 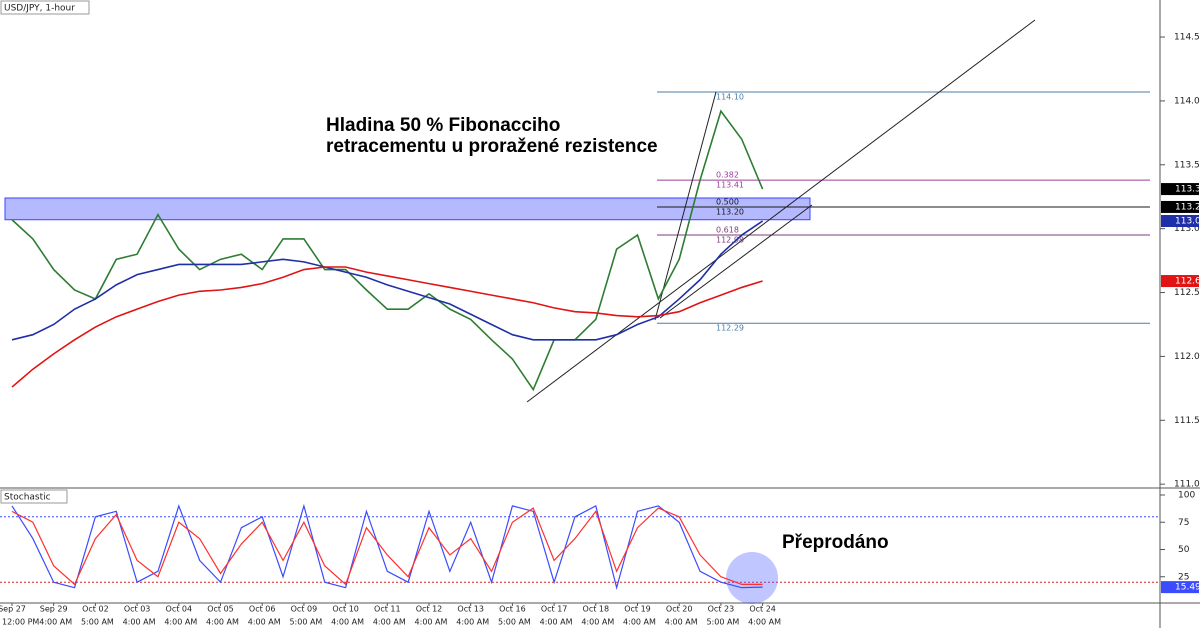 What do you see at coordinates (685, 206) in the screenshot?
I see `swing-line` at bounding box center [685, 206].